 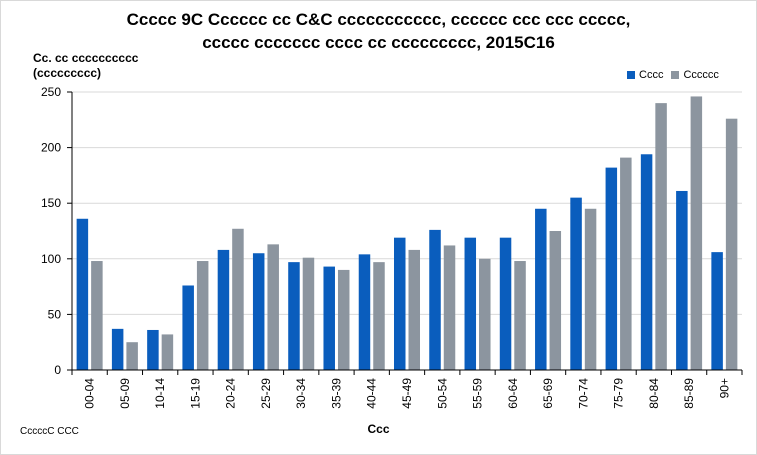 I want to click on x-tick-label: 15-19, so click(x=195, y=393).